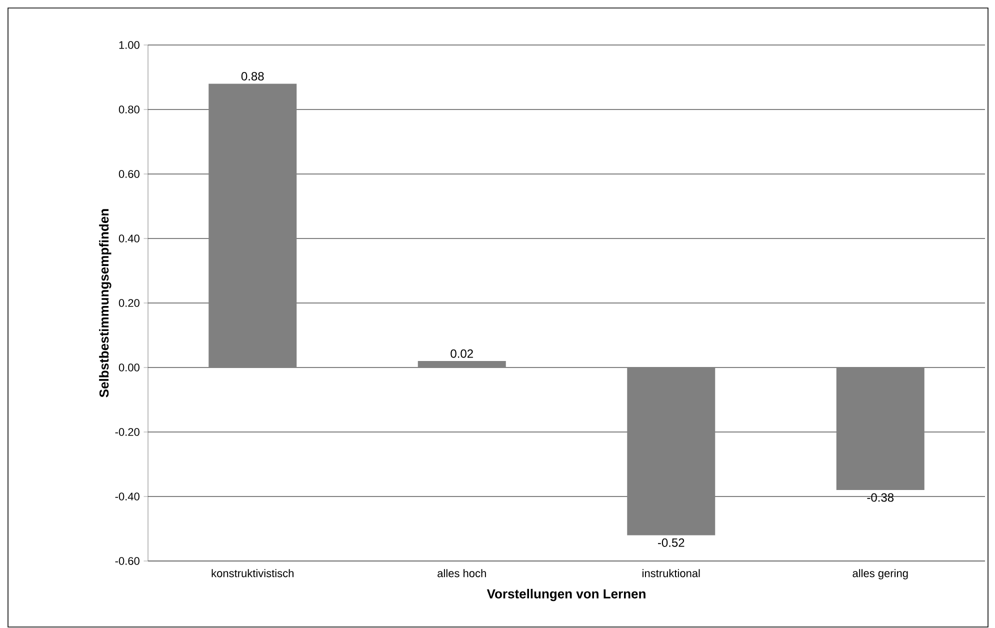  What do you see at coordinates (253, 573) in the screenshot?
I see `x-tick-label: konstruktivistisch` at bounding box center [253, 573].